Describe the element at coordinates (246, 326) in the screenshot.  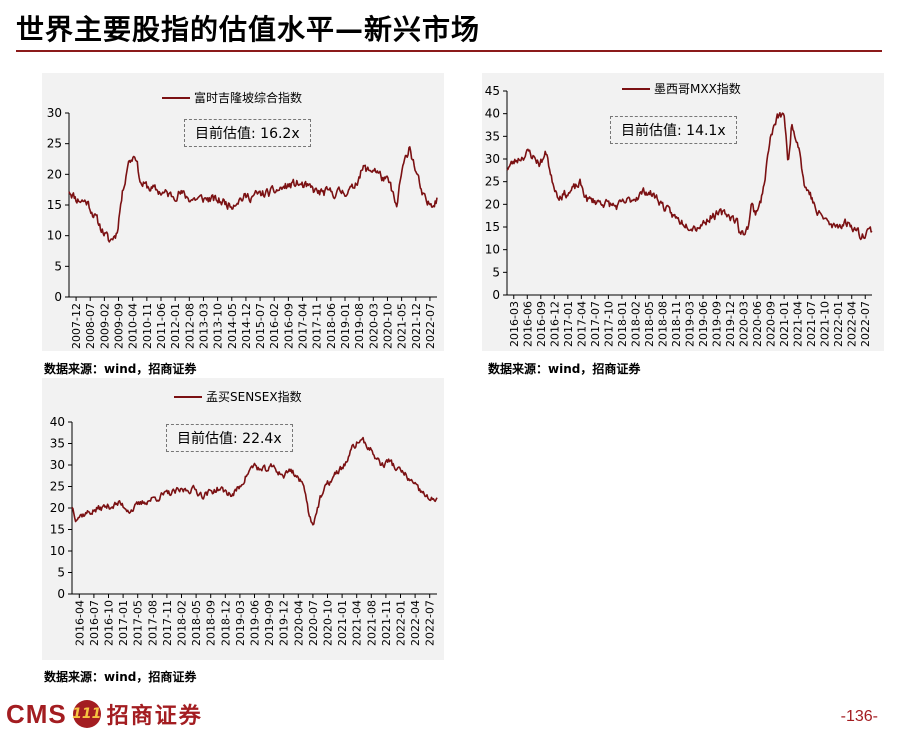
I see `x-tick-label: 2014-12` at that location.